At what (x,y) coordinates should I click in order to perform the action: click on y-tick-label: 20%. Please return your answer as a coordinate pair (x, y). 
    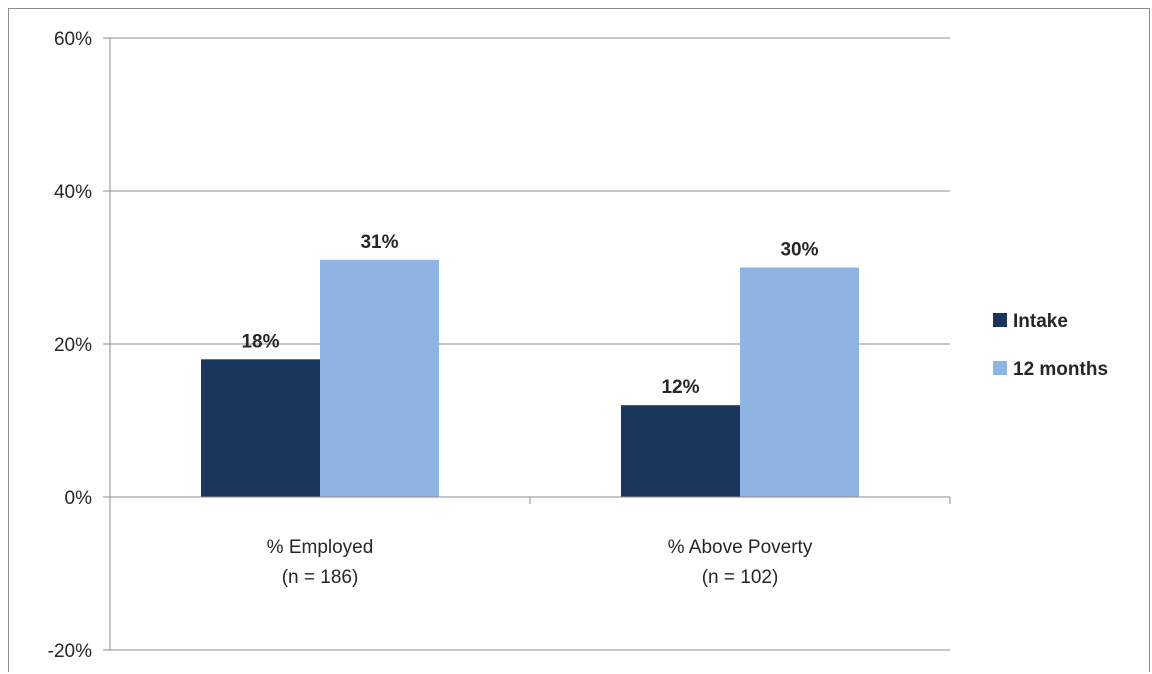
    Looking at the image, I should click on (73, 345).